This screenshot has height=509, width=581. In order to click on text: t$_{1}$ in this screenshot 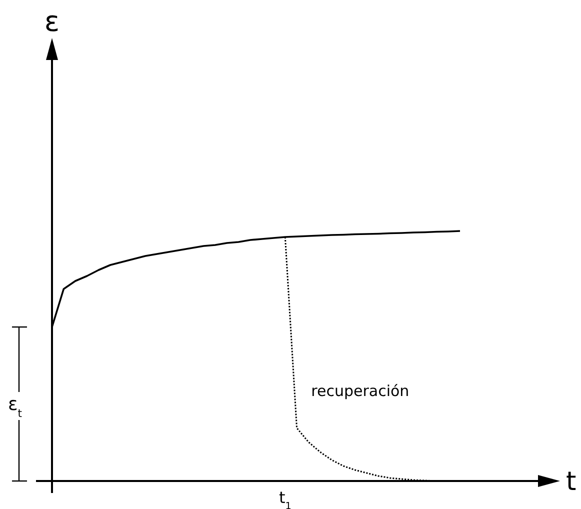, I will do `click(285, 498)`.